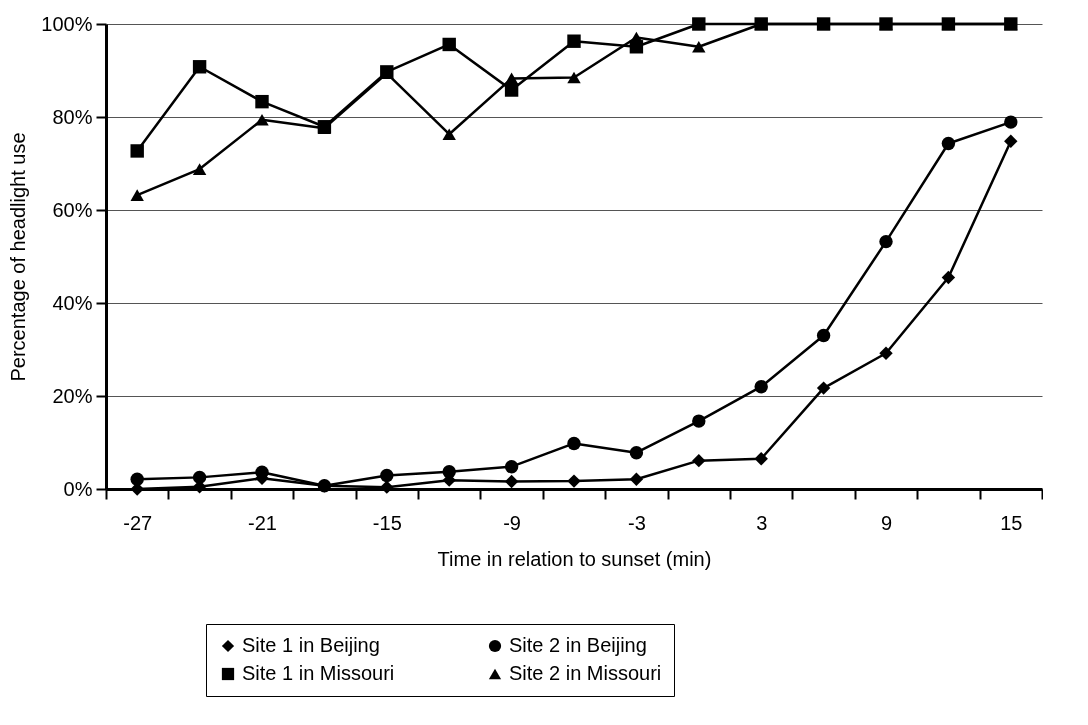  What do you see at coordinates (762, 522) in the screenshot?
I see `x-tick-label: 3` at bounding box center [762, 522].